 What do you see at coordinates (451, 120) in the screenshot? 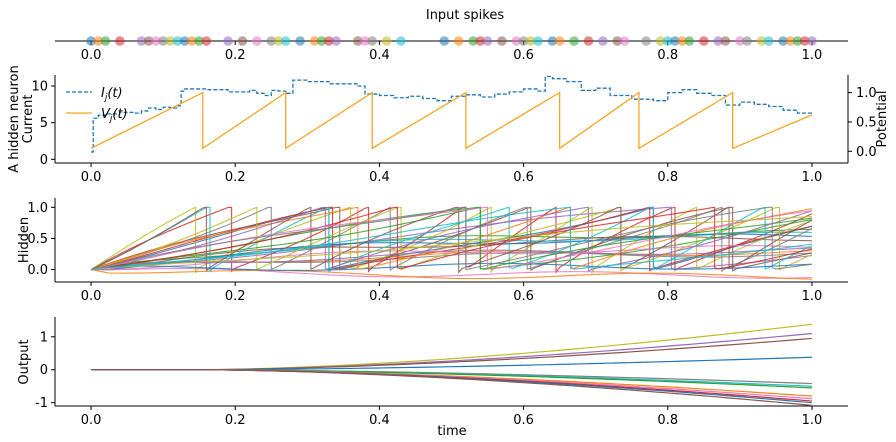
I see `potential-line` at bounding box center [451, 120].